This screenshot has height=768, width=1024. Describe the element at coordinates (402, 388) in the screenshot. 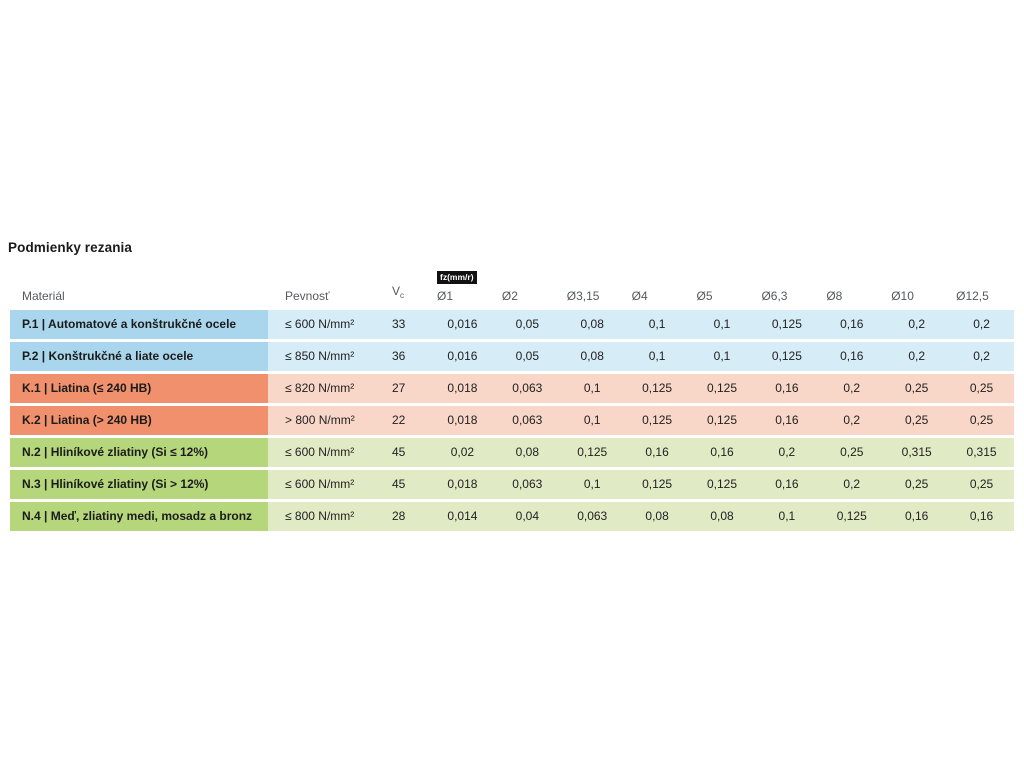

I see `vc-cell: 27` at that location.